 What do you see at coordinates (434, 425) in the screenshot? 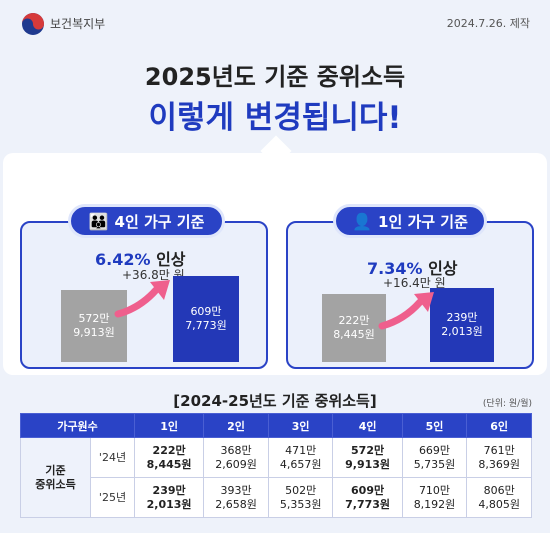
I see `header-cell: 5인` at bounding box center [434, 425].